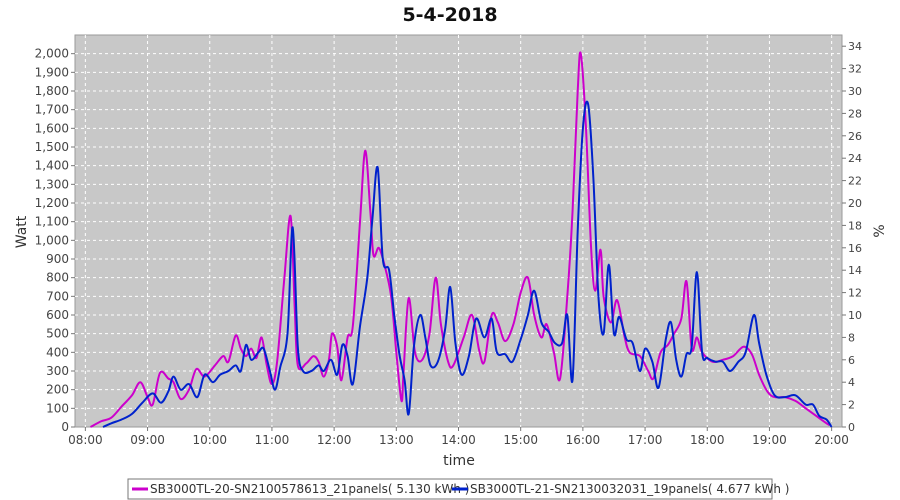 This screenshot has height=500, width=900. I want to click on x-tick-label: 08:00, so click(85, 440).